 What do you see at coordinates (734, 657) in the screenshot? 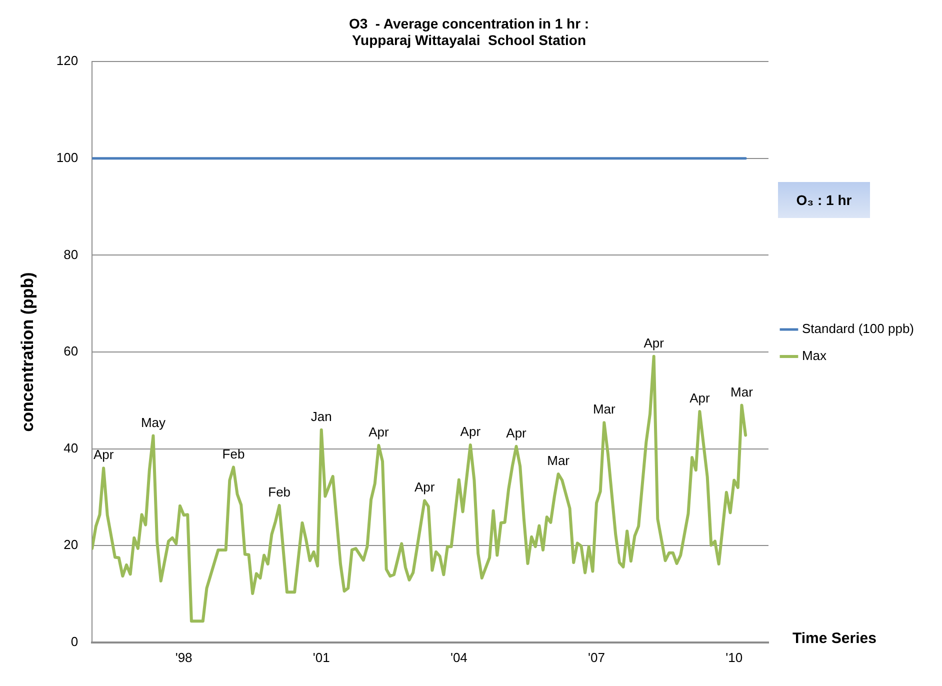
I see `x-tick-label: '10` at bounding box center [734, 657].